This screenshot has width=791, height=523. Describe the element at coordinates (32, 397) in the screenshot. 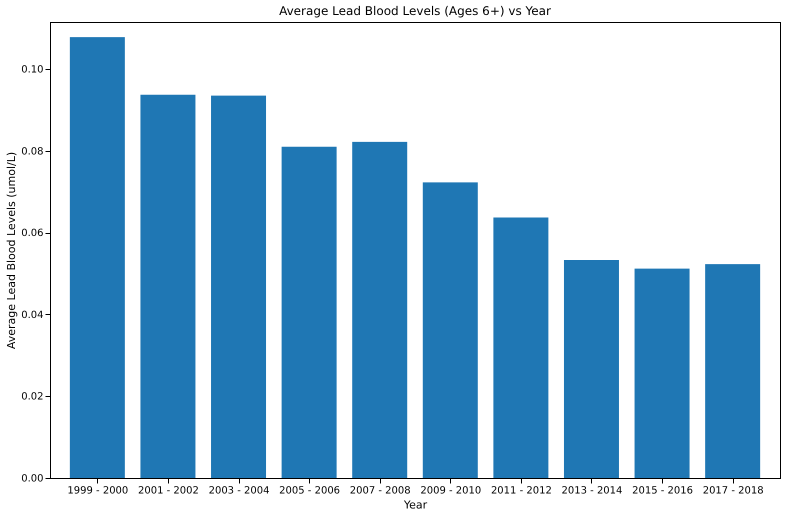

I see `y-tick-label: 0.02` at that location.